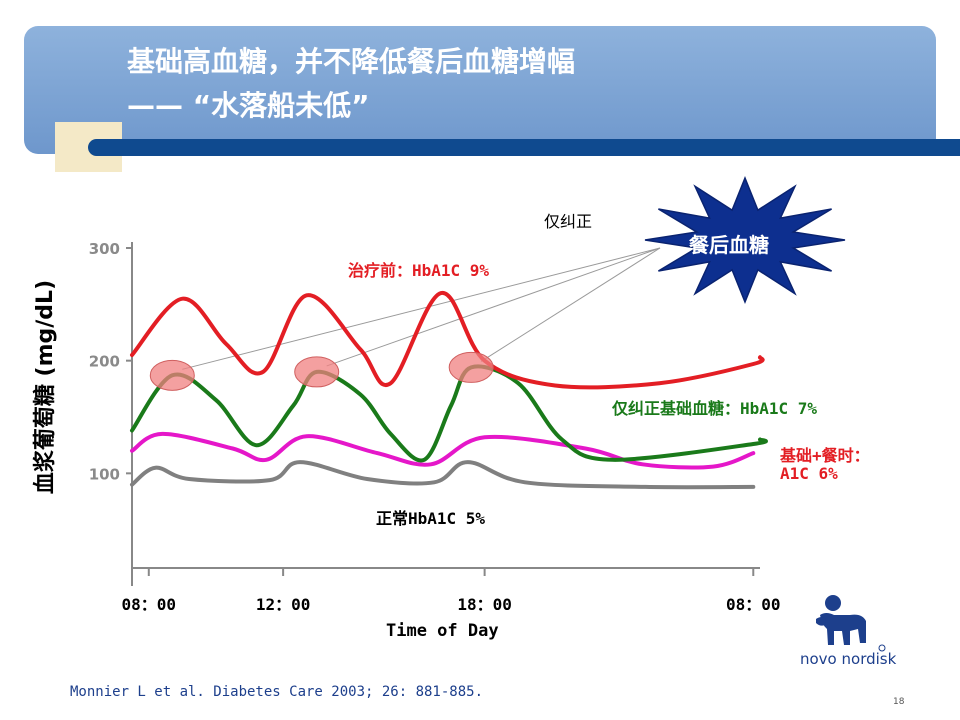 The height and width of the screenshot is (720, 960). What do you see at coordinates (104, 249) in the screenshot?
I see `y-tick-label: 300` at bounding box center [104, 249].